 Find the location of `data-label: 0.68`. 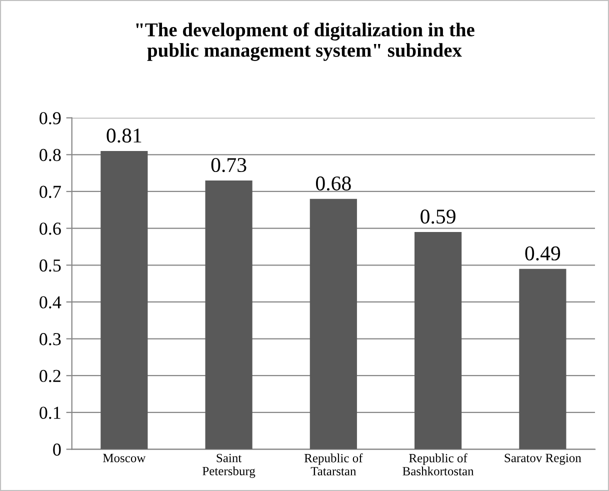

data-label: 0.68 is located at coordinates (333, 183).